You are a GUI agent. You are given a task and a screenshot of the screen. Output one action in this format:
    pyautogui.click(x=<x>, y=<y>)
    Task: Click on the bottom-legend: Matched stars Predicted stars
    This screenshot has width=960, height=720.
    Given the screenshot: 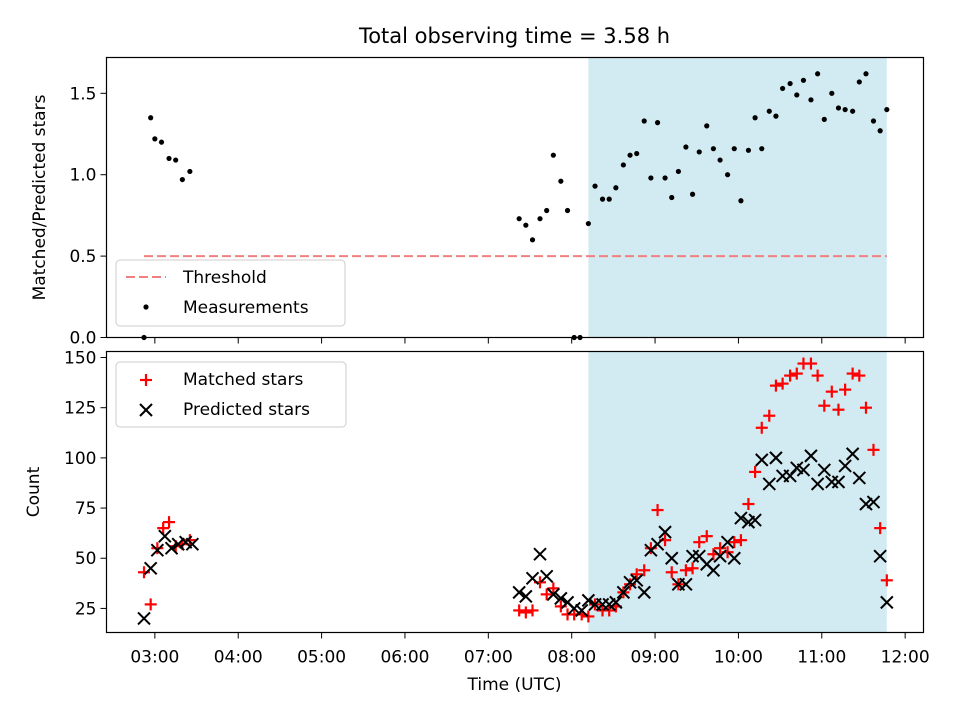 What is the action you would take?
    pyautogui.click(x=231, y=394)
    